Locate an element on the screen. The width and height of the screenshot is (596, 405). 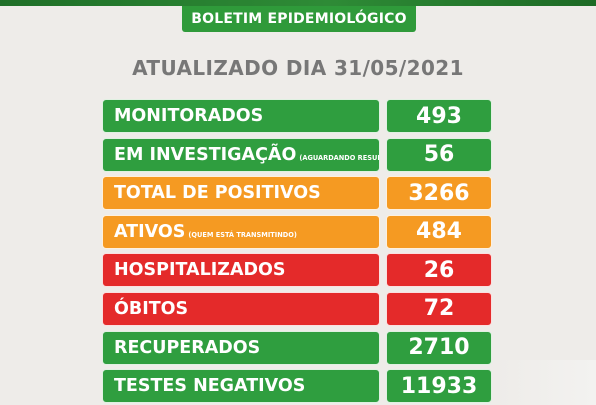
top-decorative-bar is located at coordinates (298, 3).